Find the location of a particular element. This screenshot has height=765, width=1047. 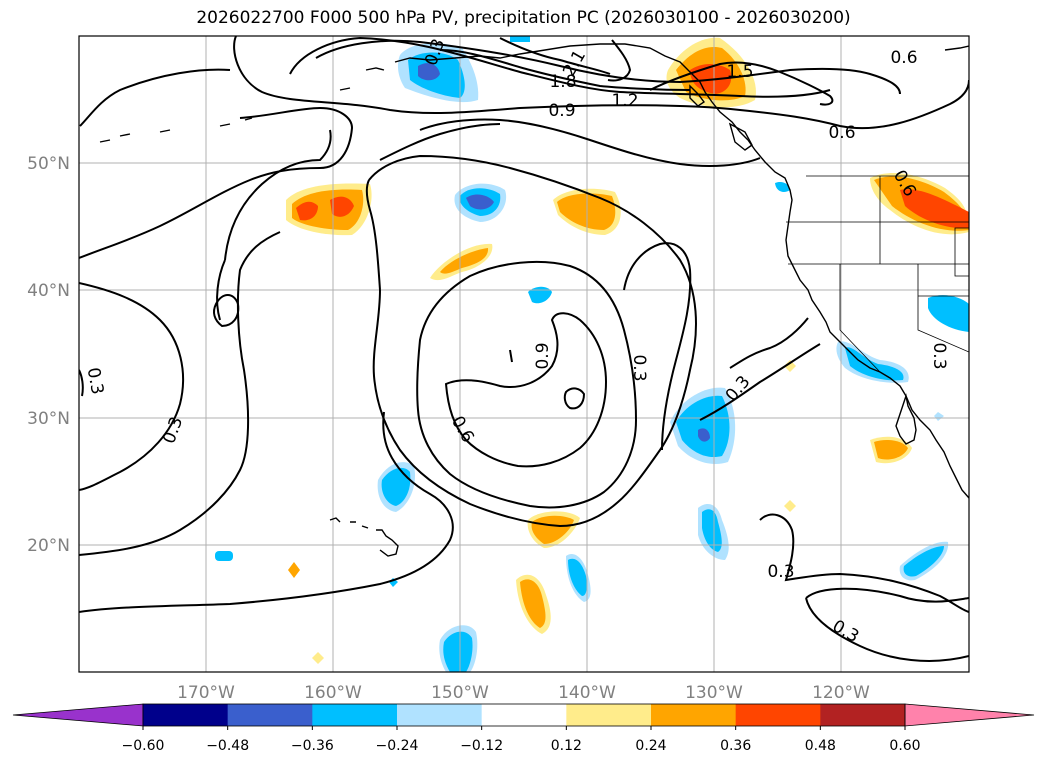

island-hawaii is located at coordinates (364, 537).